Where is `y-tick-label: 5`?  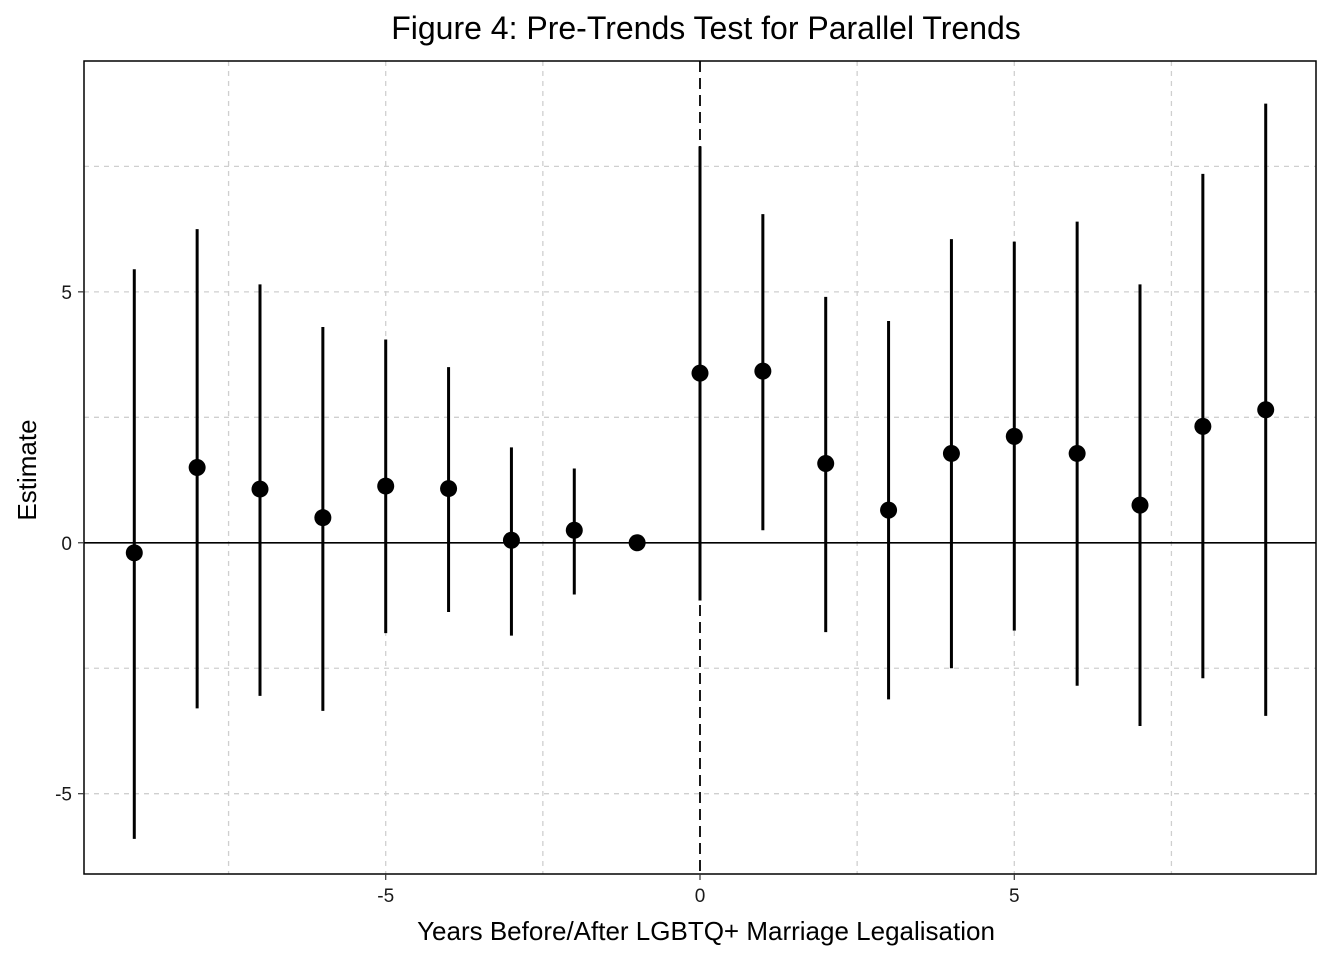 y-tick-label: 5 is located at coordinates (66, 293).